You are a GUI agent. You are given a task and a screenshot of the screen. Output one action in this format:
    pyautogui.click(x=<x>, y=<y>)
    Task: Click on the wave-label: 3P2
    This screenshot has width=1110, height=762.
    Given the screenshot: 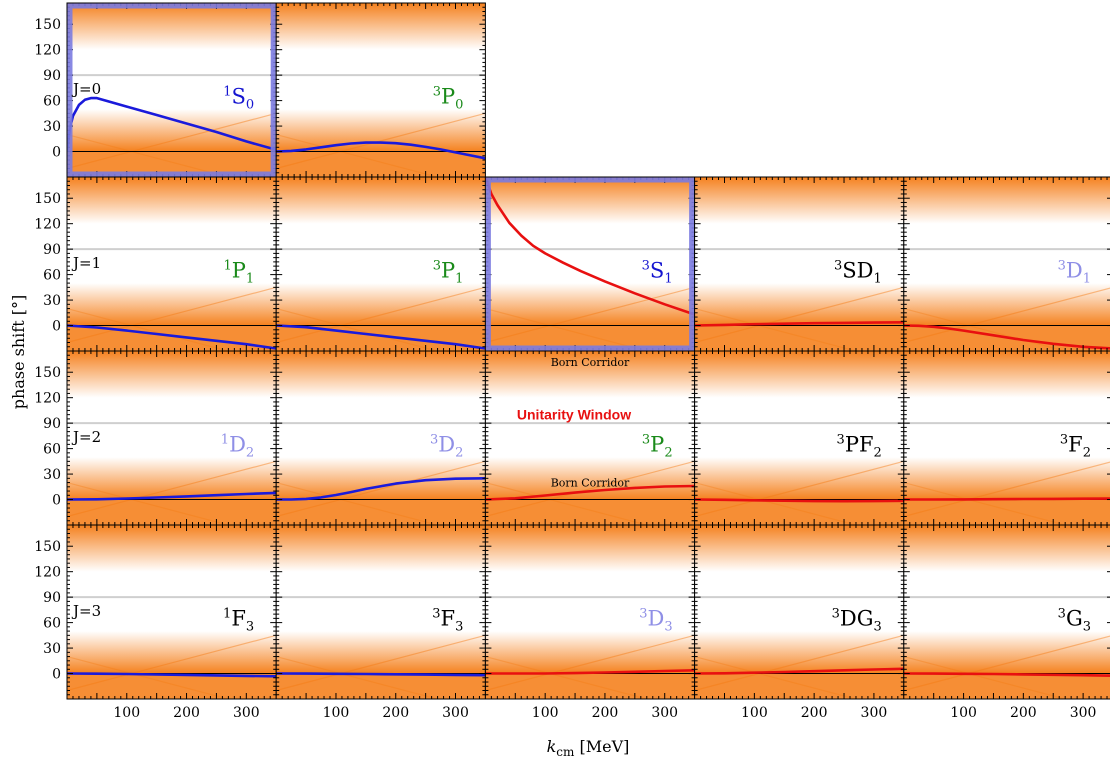 What is the action you would take?
    pyautogui.click(x=657, y=447)
    